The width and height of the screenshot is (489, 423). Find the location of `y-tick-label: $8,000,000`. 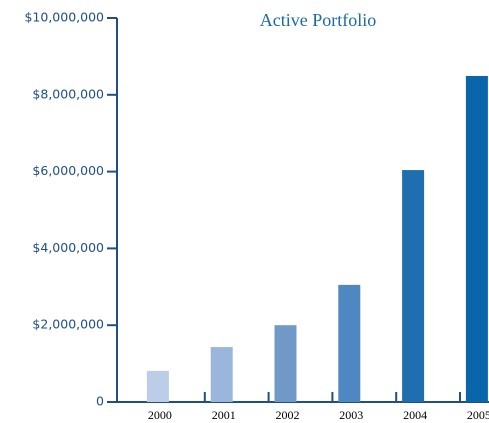

y-tick-label: $8,000,000 is located at coordinates (68, 93).